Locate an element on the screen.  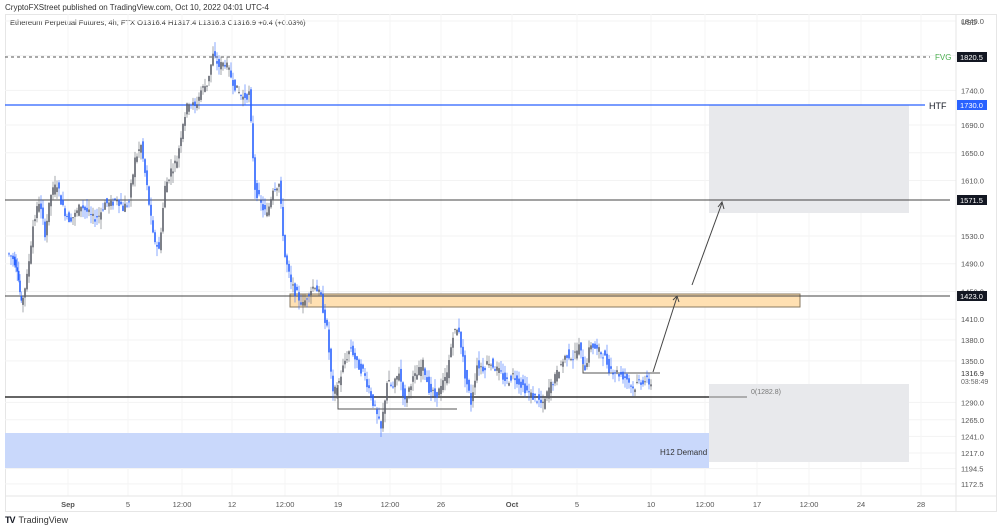
price-tick-label: 1610.0 is located at coordinates (972, 181).